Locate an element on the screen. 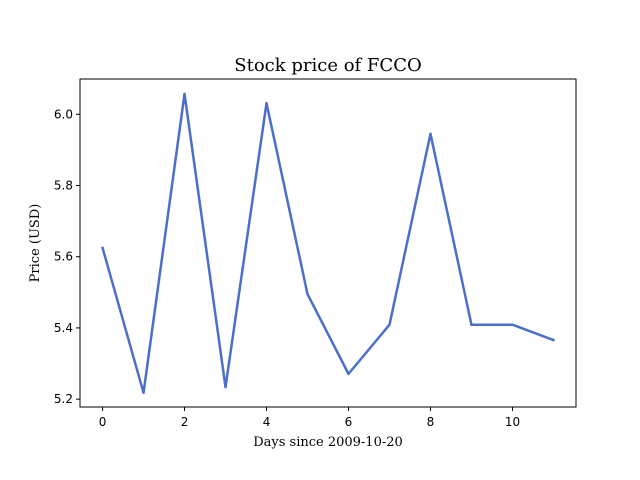  y-tick-label: 6.0 is located at coordinates (63, 114).